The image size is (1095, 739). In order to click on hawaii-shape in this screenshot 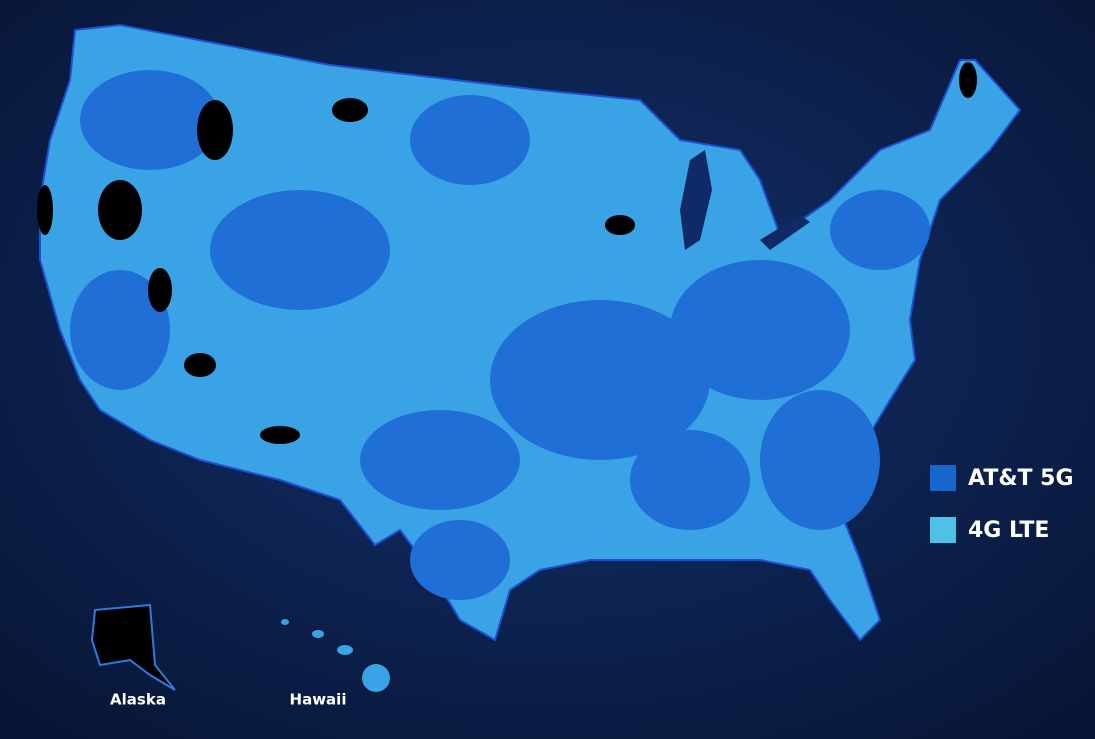, I will do `click(335, 655)`.